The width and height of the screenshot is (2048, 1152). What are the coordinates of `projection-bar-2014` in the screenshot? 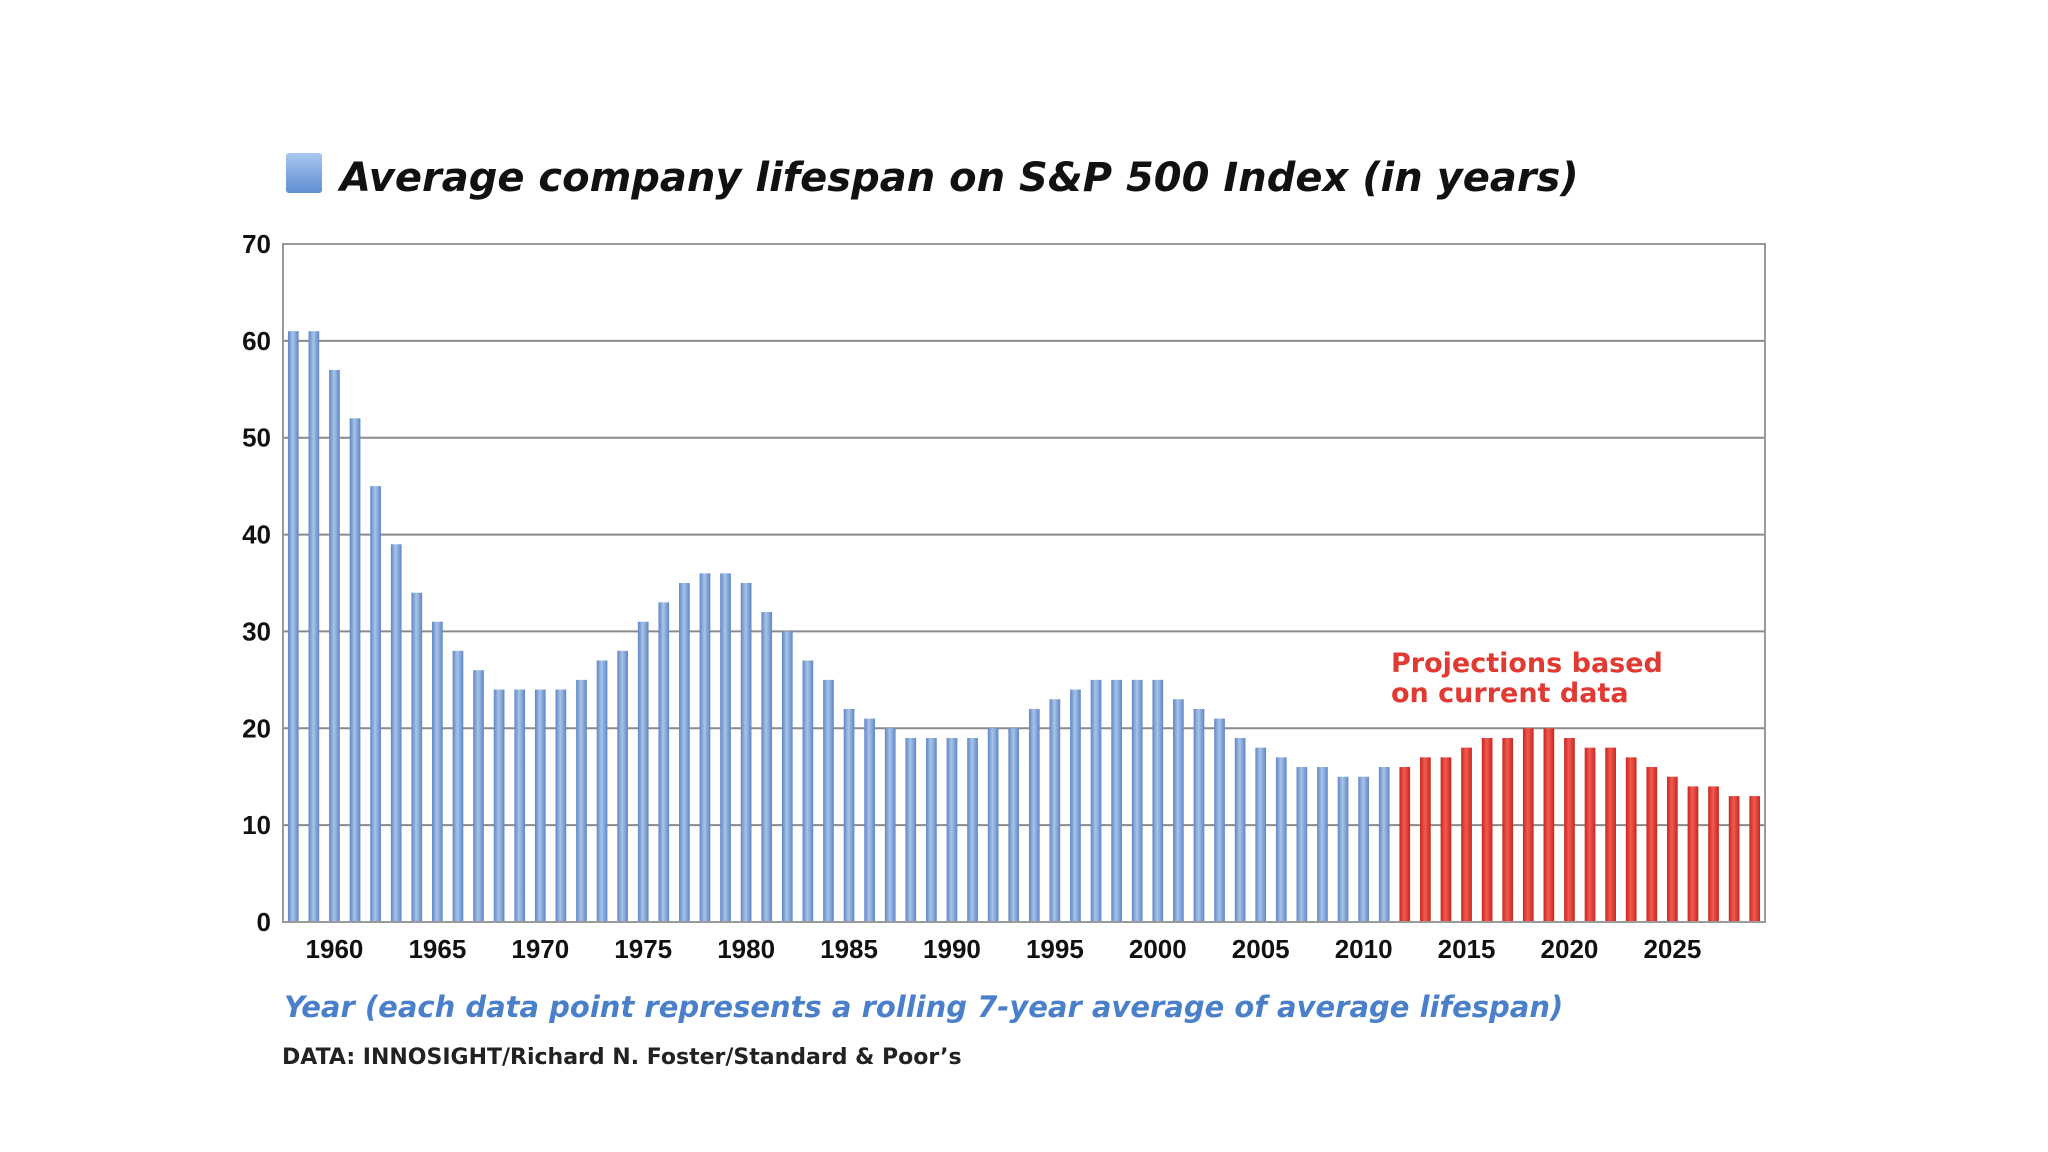 It's located at (1446, 839).